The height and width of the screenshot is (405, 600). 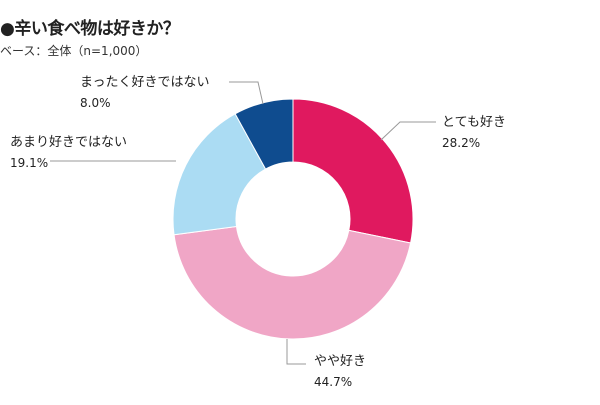 What do you see at coordinates (144, 93) in the screenshot?
I see `slice-label-3: まったく好きではない 8.0%` at bounding box center [144, 93].